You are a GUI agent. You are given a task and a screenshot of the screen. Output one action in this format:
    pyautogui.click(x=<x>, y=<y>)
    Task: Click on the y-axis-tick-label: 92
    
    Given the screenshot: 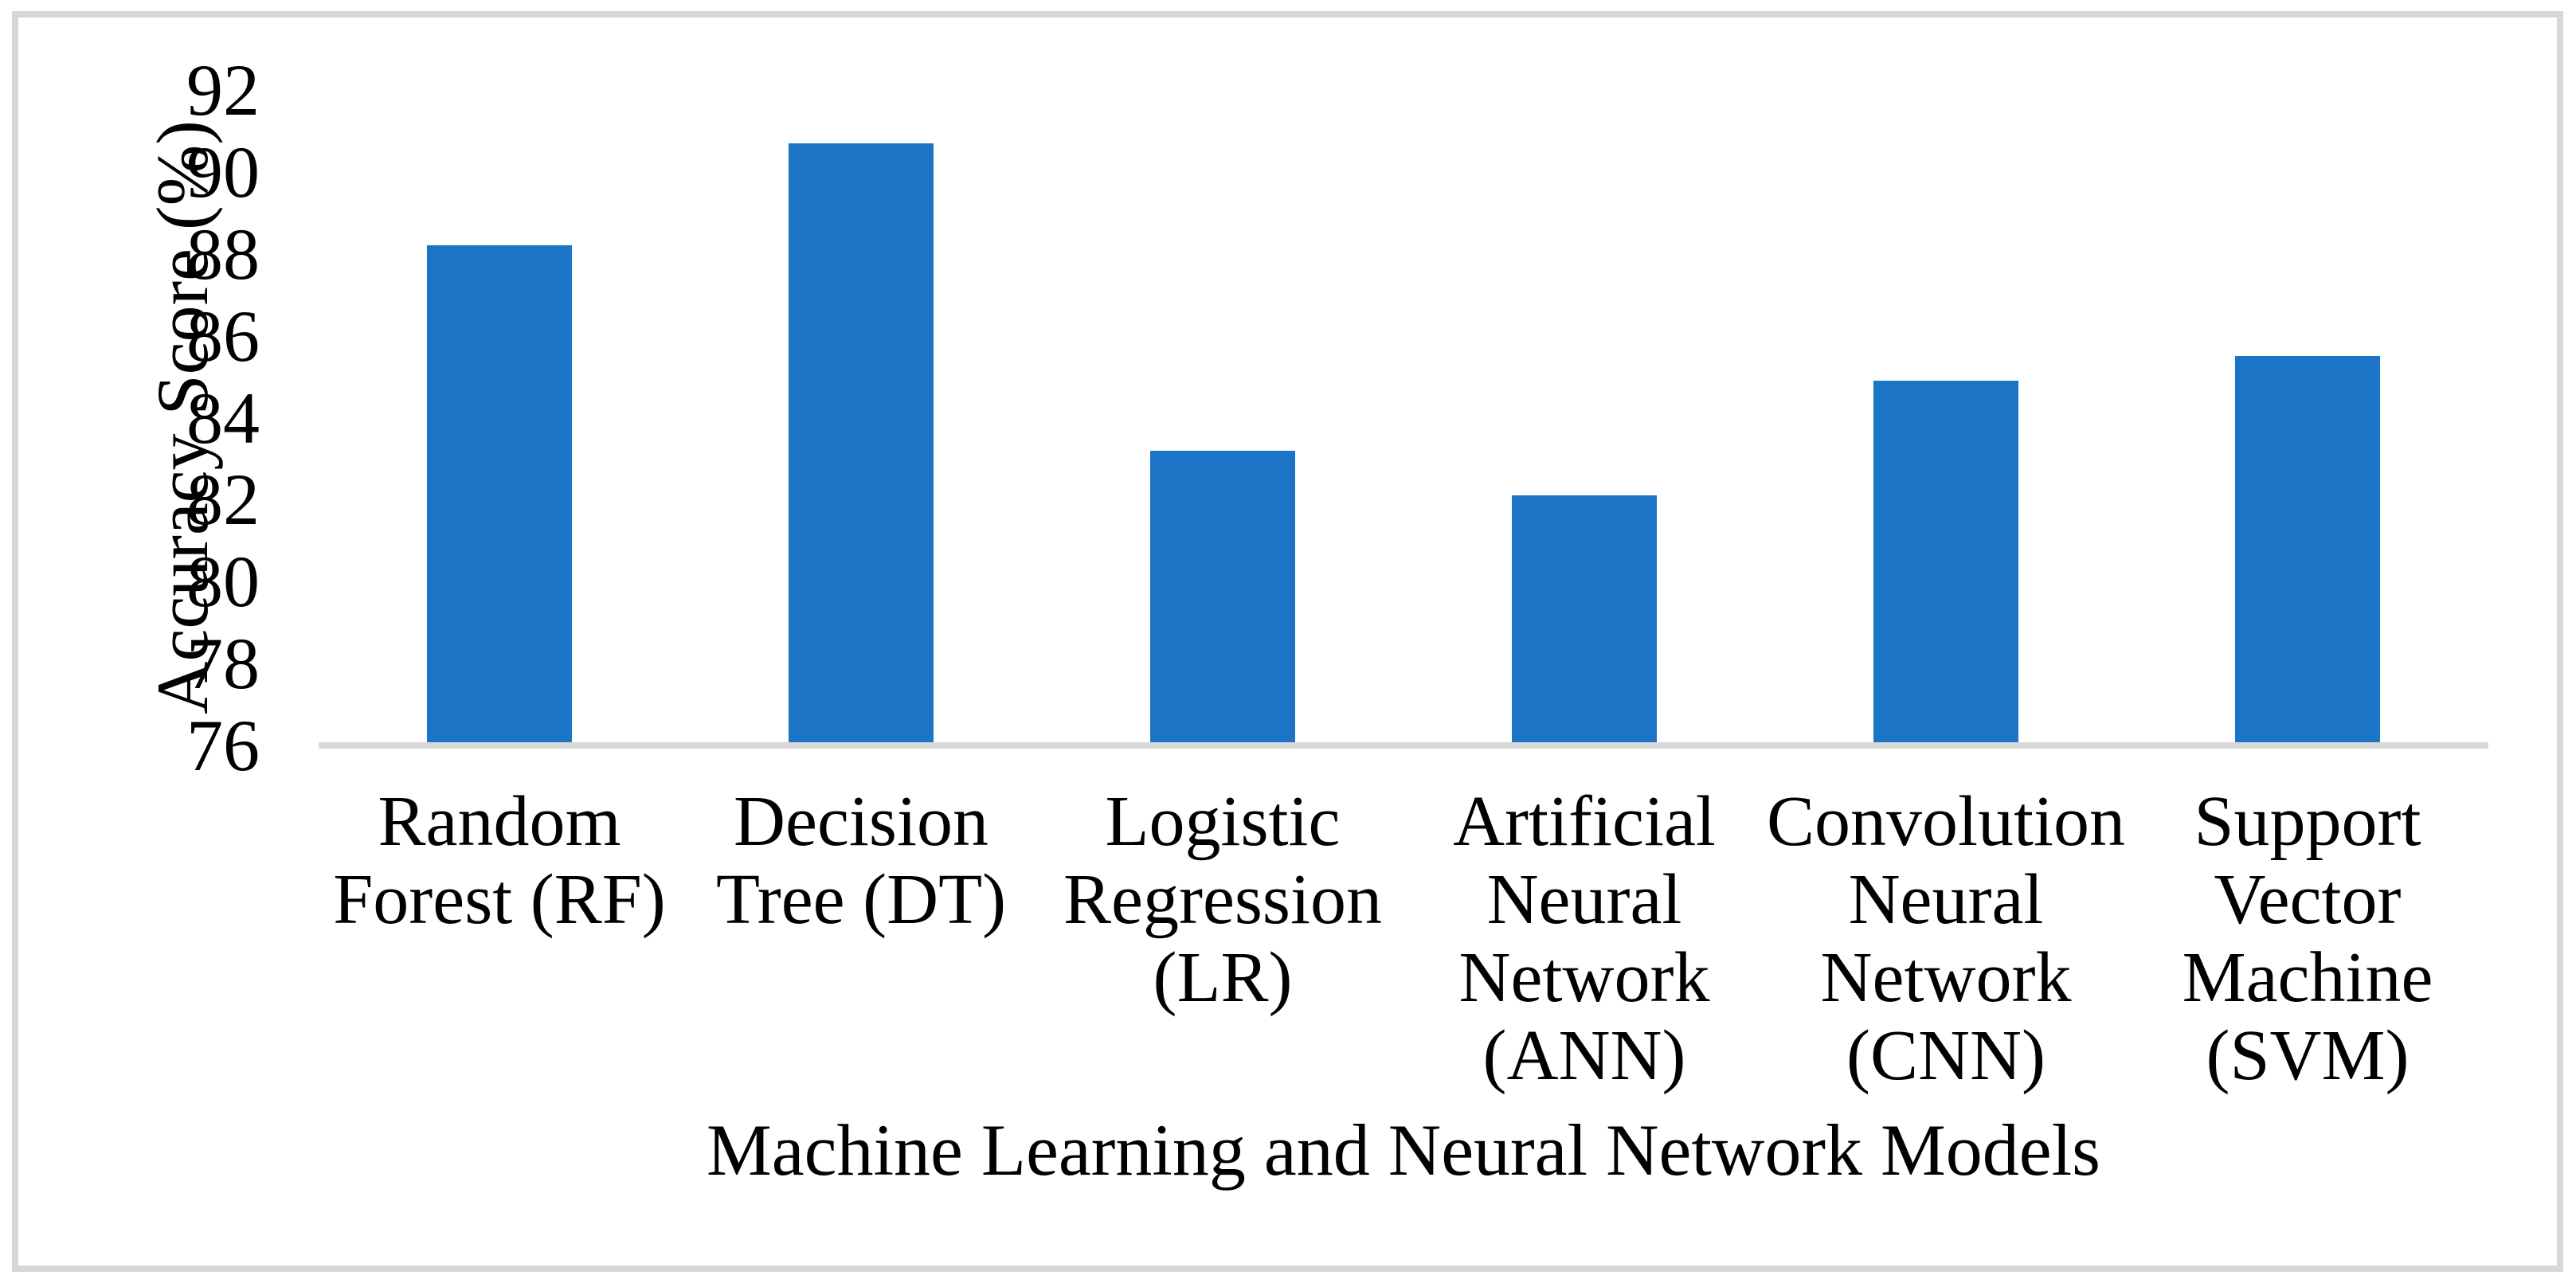 What is the action you would take?
    pyautogui.click(x=223, y=90)
    